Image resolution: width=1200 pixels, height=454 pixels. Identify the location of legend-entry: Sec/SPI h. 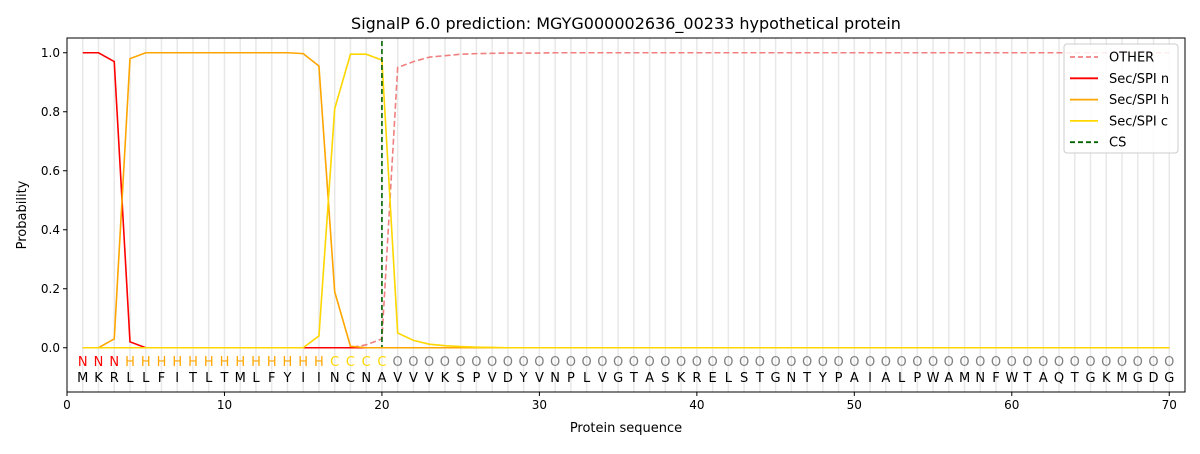
(1139, 100).